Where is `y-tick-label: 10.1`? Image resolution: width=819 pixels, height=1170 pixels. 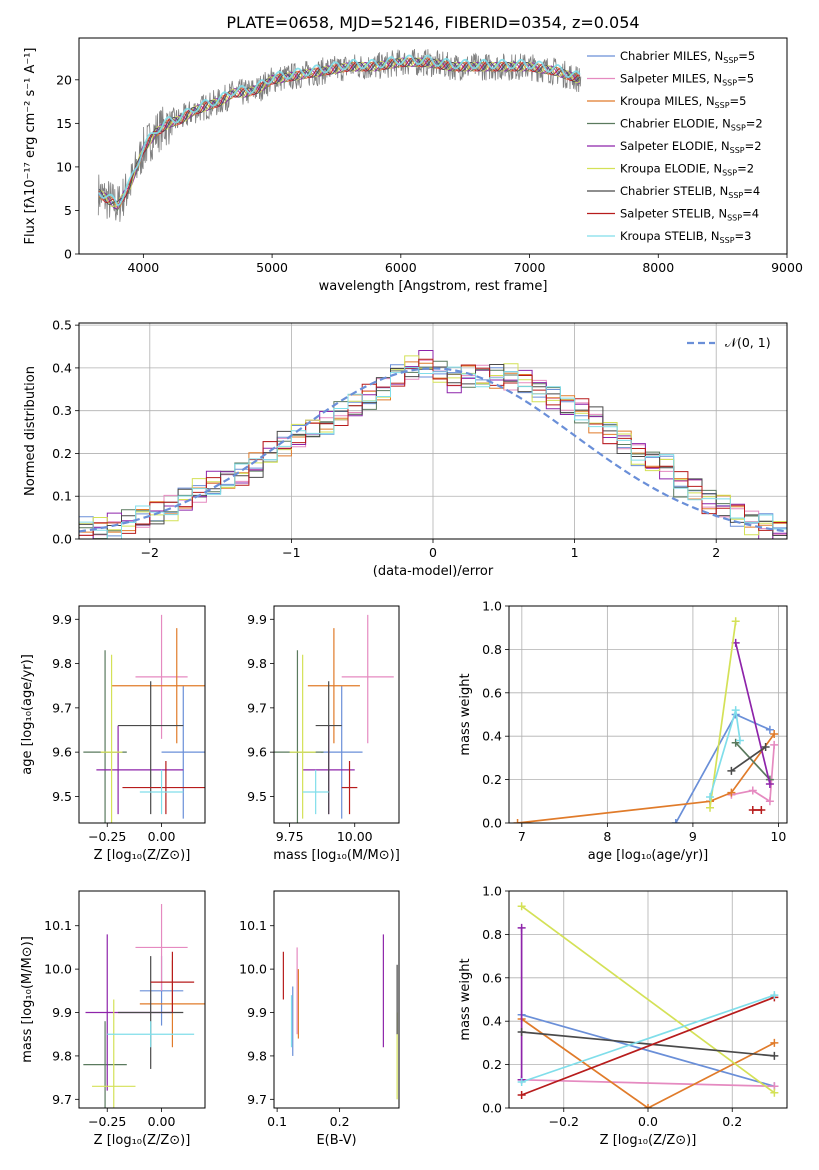
y-tick-label: 10.1 is located at coordinates (253, 925).